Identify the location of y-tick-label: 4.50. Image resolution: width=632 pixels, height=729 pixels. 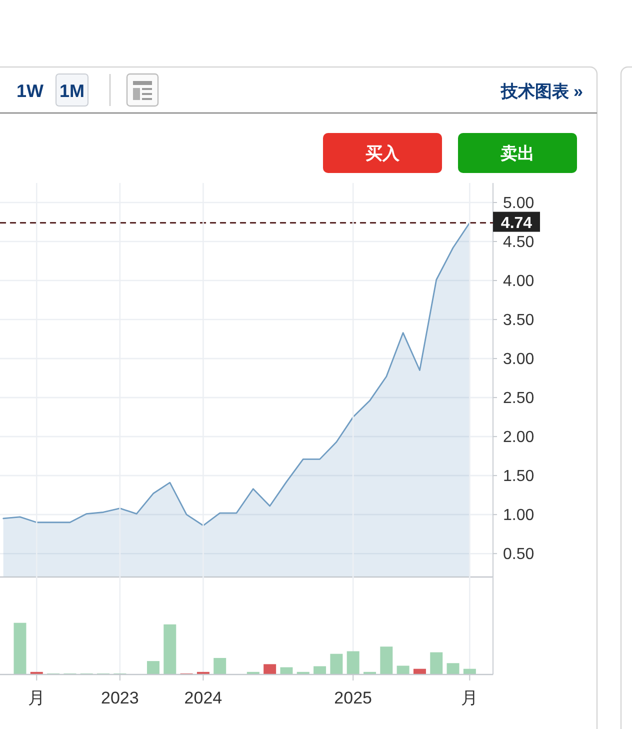
(518, 243).